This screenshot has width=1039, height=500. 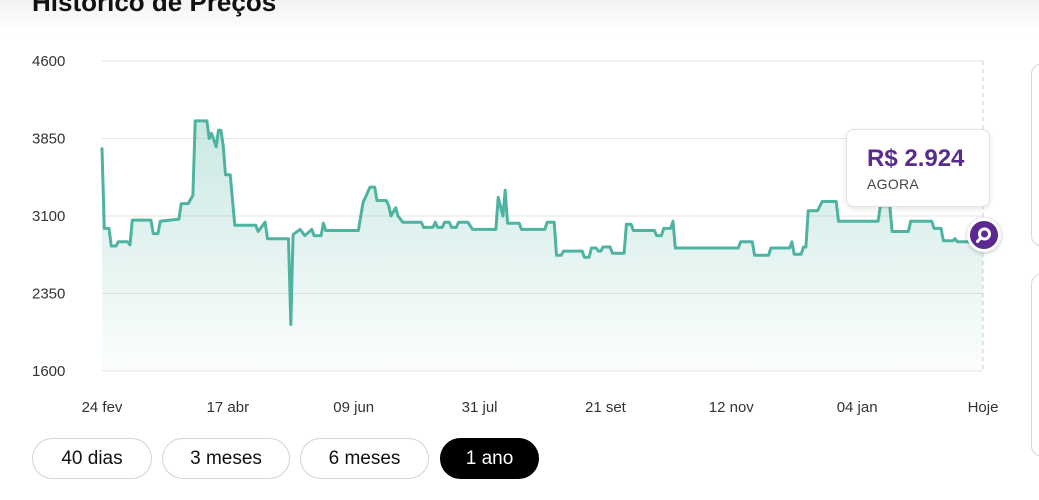 I want to click on y-tick-label: 1600, so click(x=48, y=371).